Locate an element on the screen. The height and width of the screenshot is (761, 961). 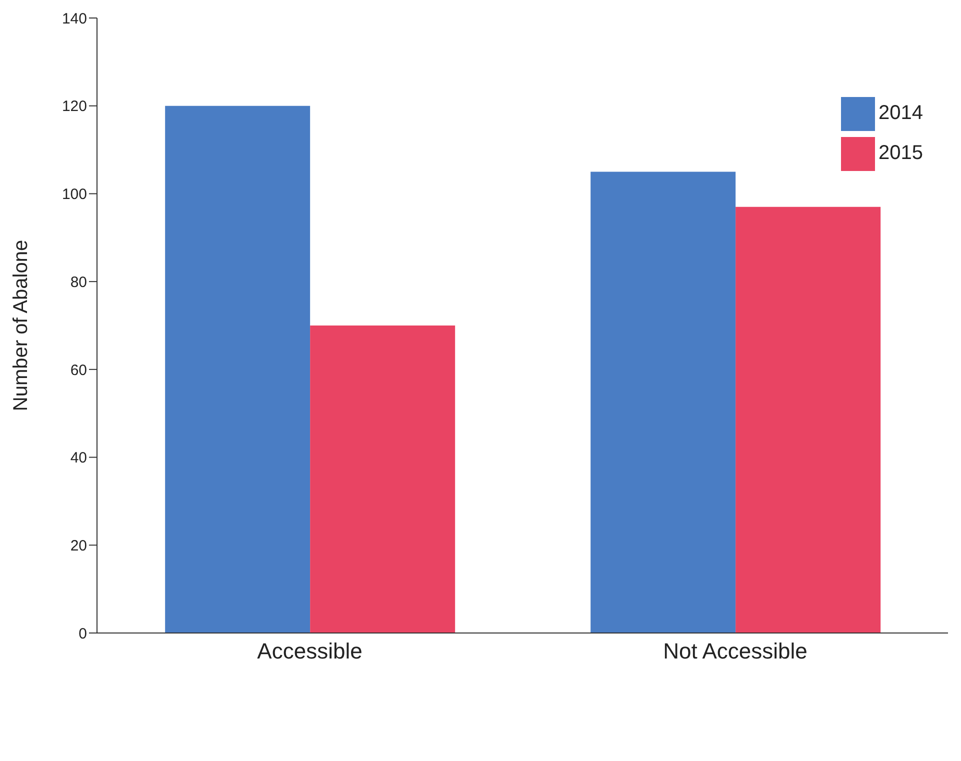
y-tick-label: 140 is located at coordinates (74, 19).